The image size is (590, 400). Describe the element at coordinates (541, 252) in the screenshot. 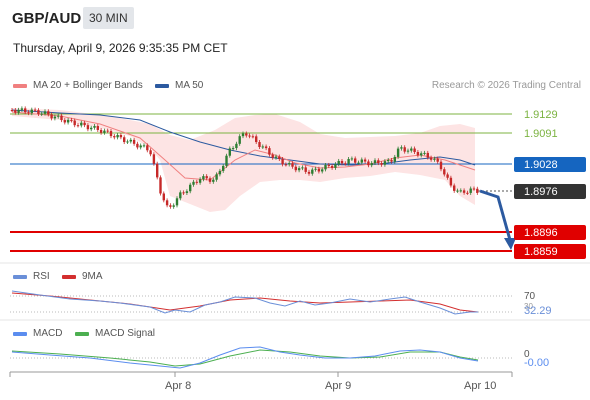

I see `price-label-6: 1.8859` at that location.